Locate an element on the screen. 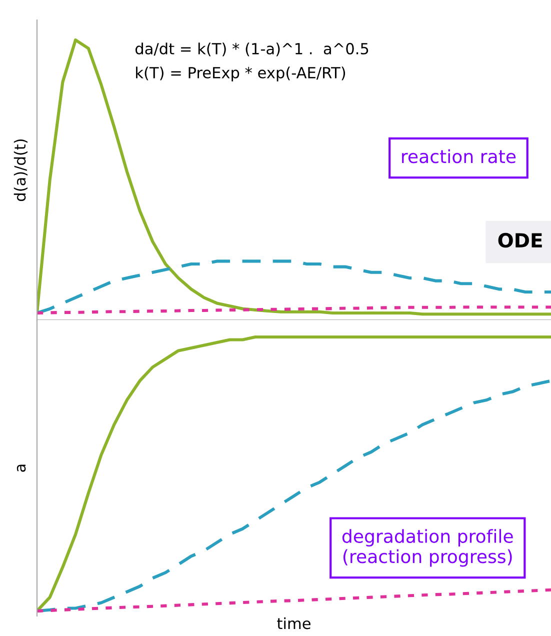  x-axis-title: time is located at coordinates (293, 623).